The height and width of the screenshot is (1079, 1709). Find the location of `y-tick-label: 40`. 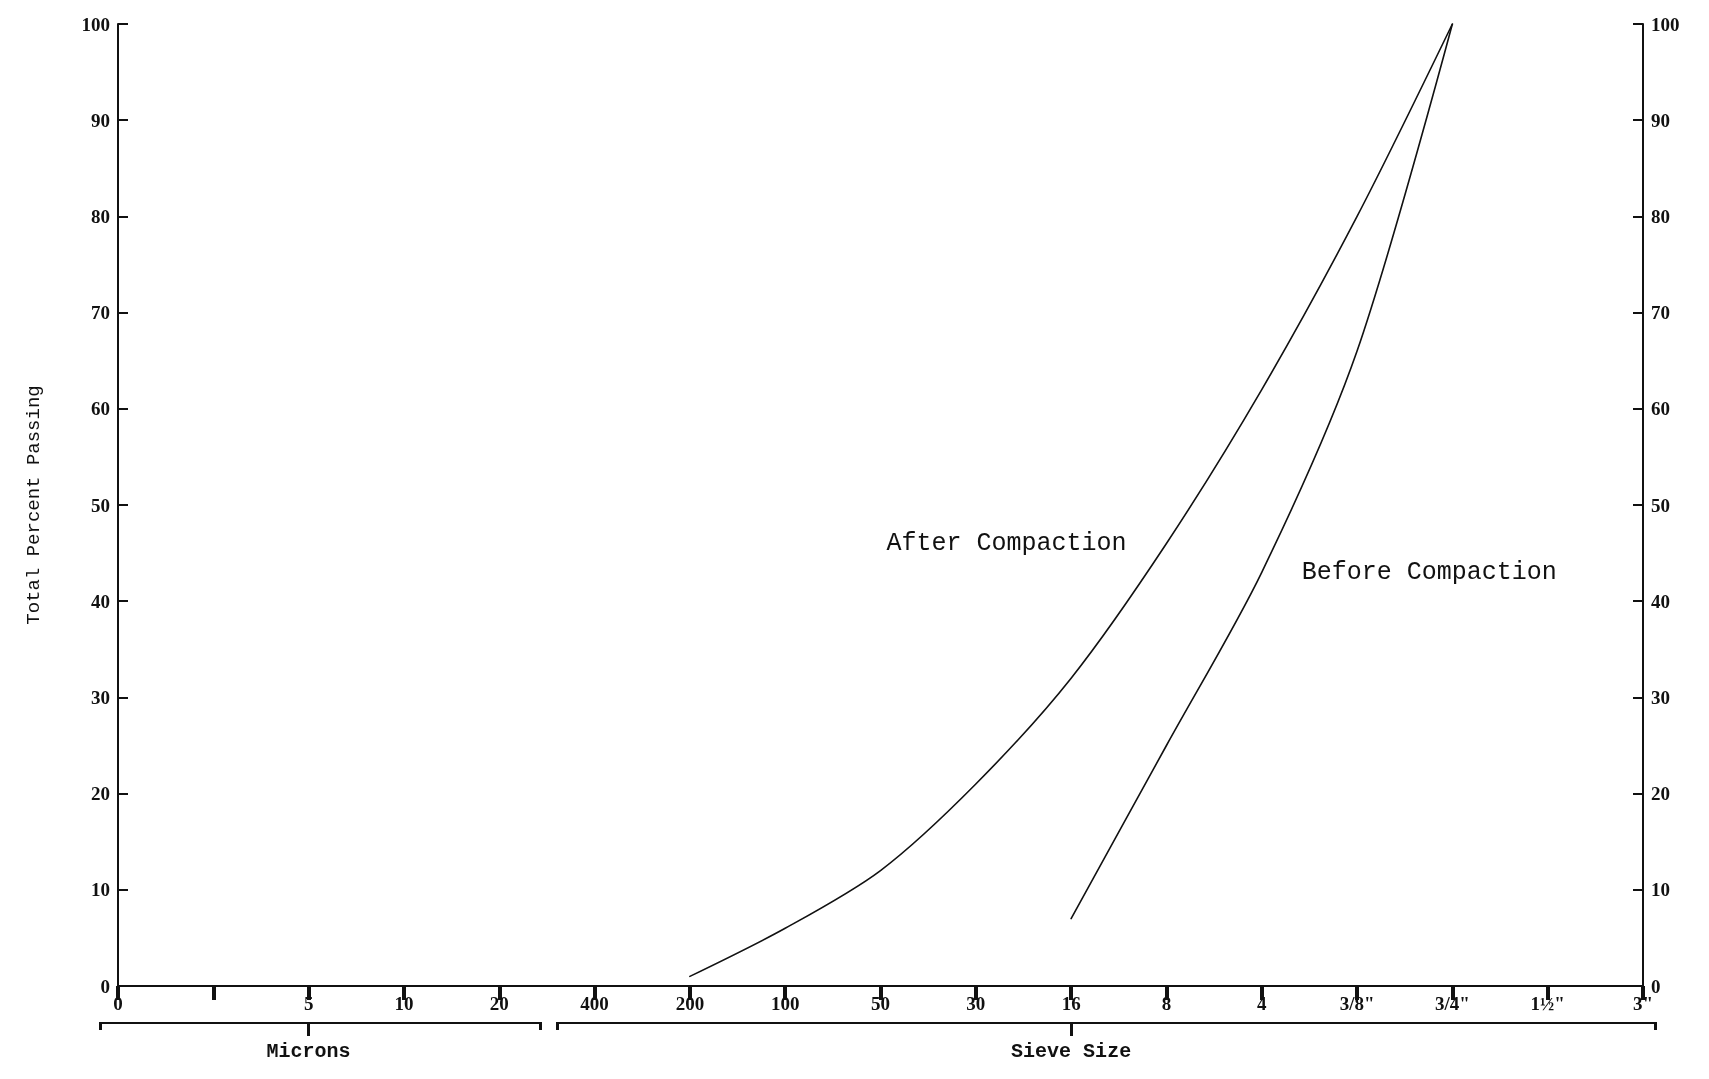

y-tick-label: 40 is located at coordinates (100, 601).